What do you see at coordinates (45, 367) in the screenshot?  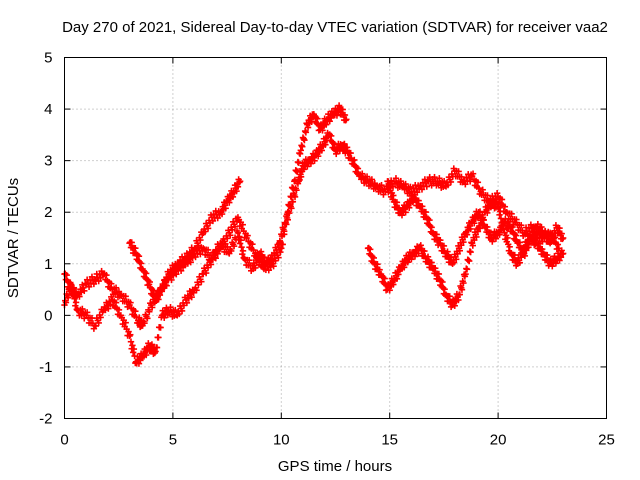 I see `y-tick-label: -1` at bounding box center [45, 367].